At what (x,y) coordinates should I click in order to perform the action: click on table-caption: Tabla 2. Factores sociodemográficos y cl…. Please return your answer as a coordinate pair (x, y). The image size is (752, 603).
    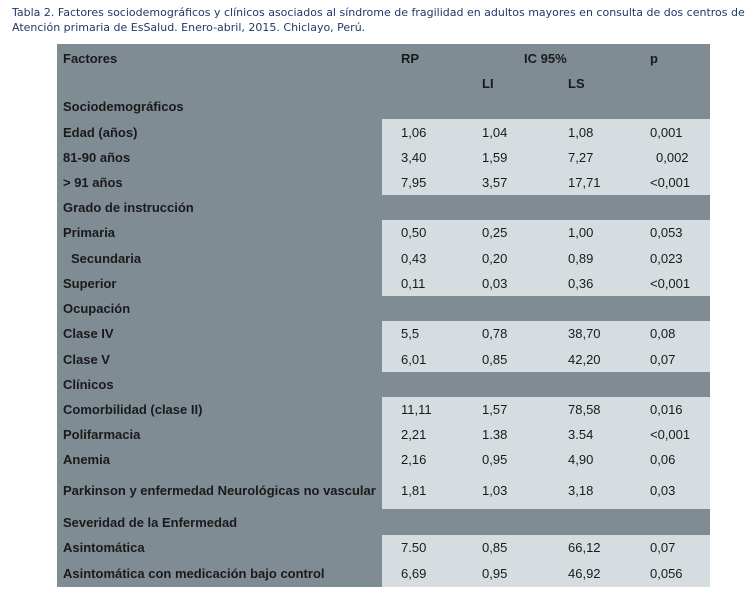
    Looking at the image, I should click on (378, 20).